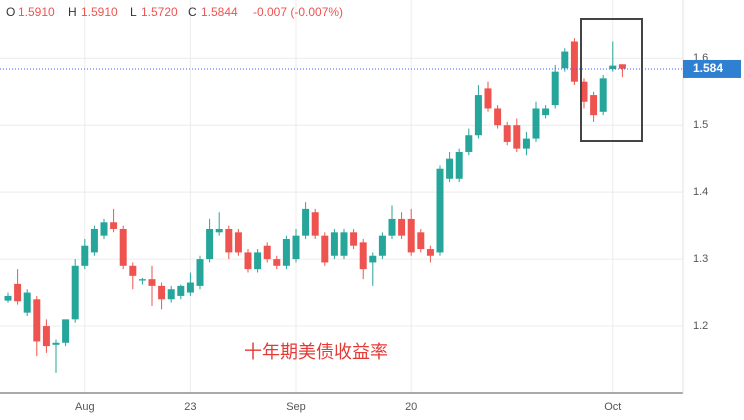 This screenshot has height=420, width=744. Describe the element at coordinates (192, 12) in the screenshot. I see `header-c: C` at that location.